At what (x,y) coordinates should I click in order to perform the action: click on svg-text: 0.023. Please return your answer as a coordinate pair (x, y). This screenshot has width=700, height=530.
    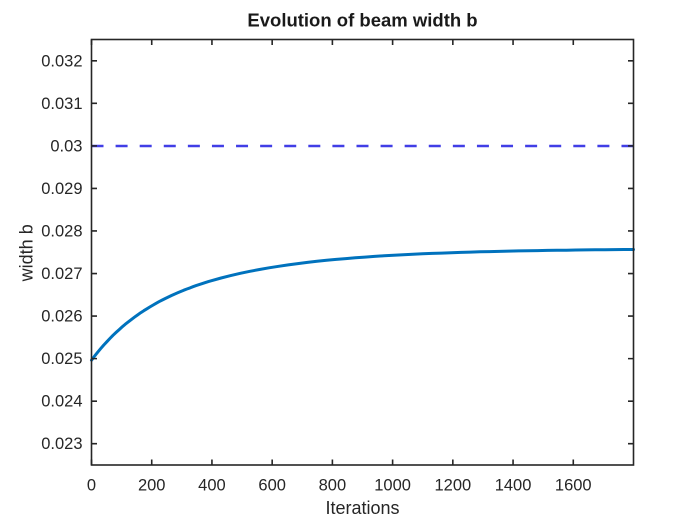
    Looking at the image, I should click on (61, 444).